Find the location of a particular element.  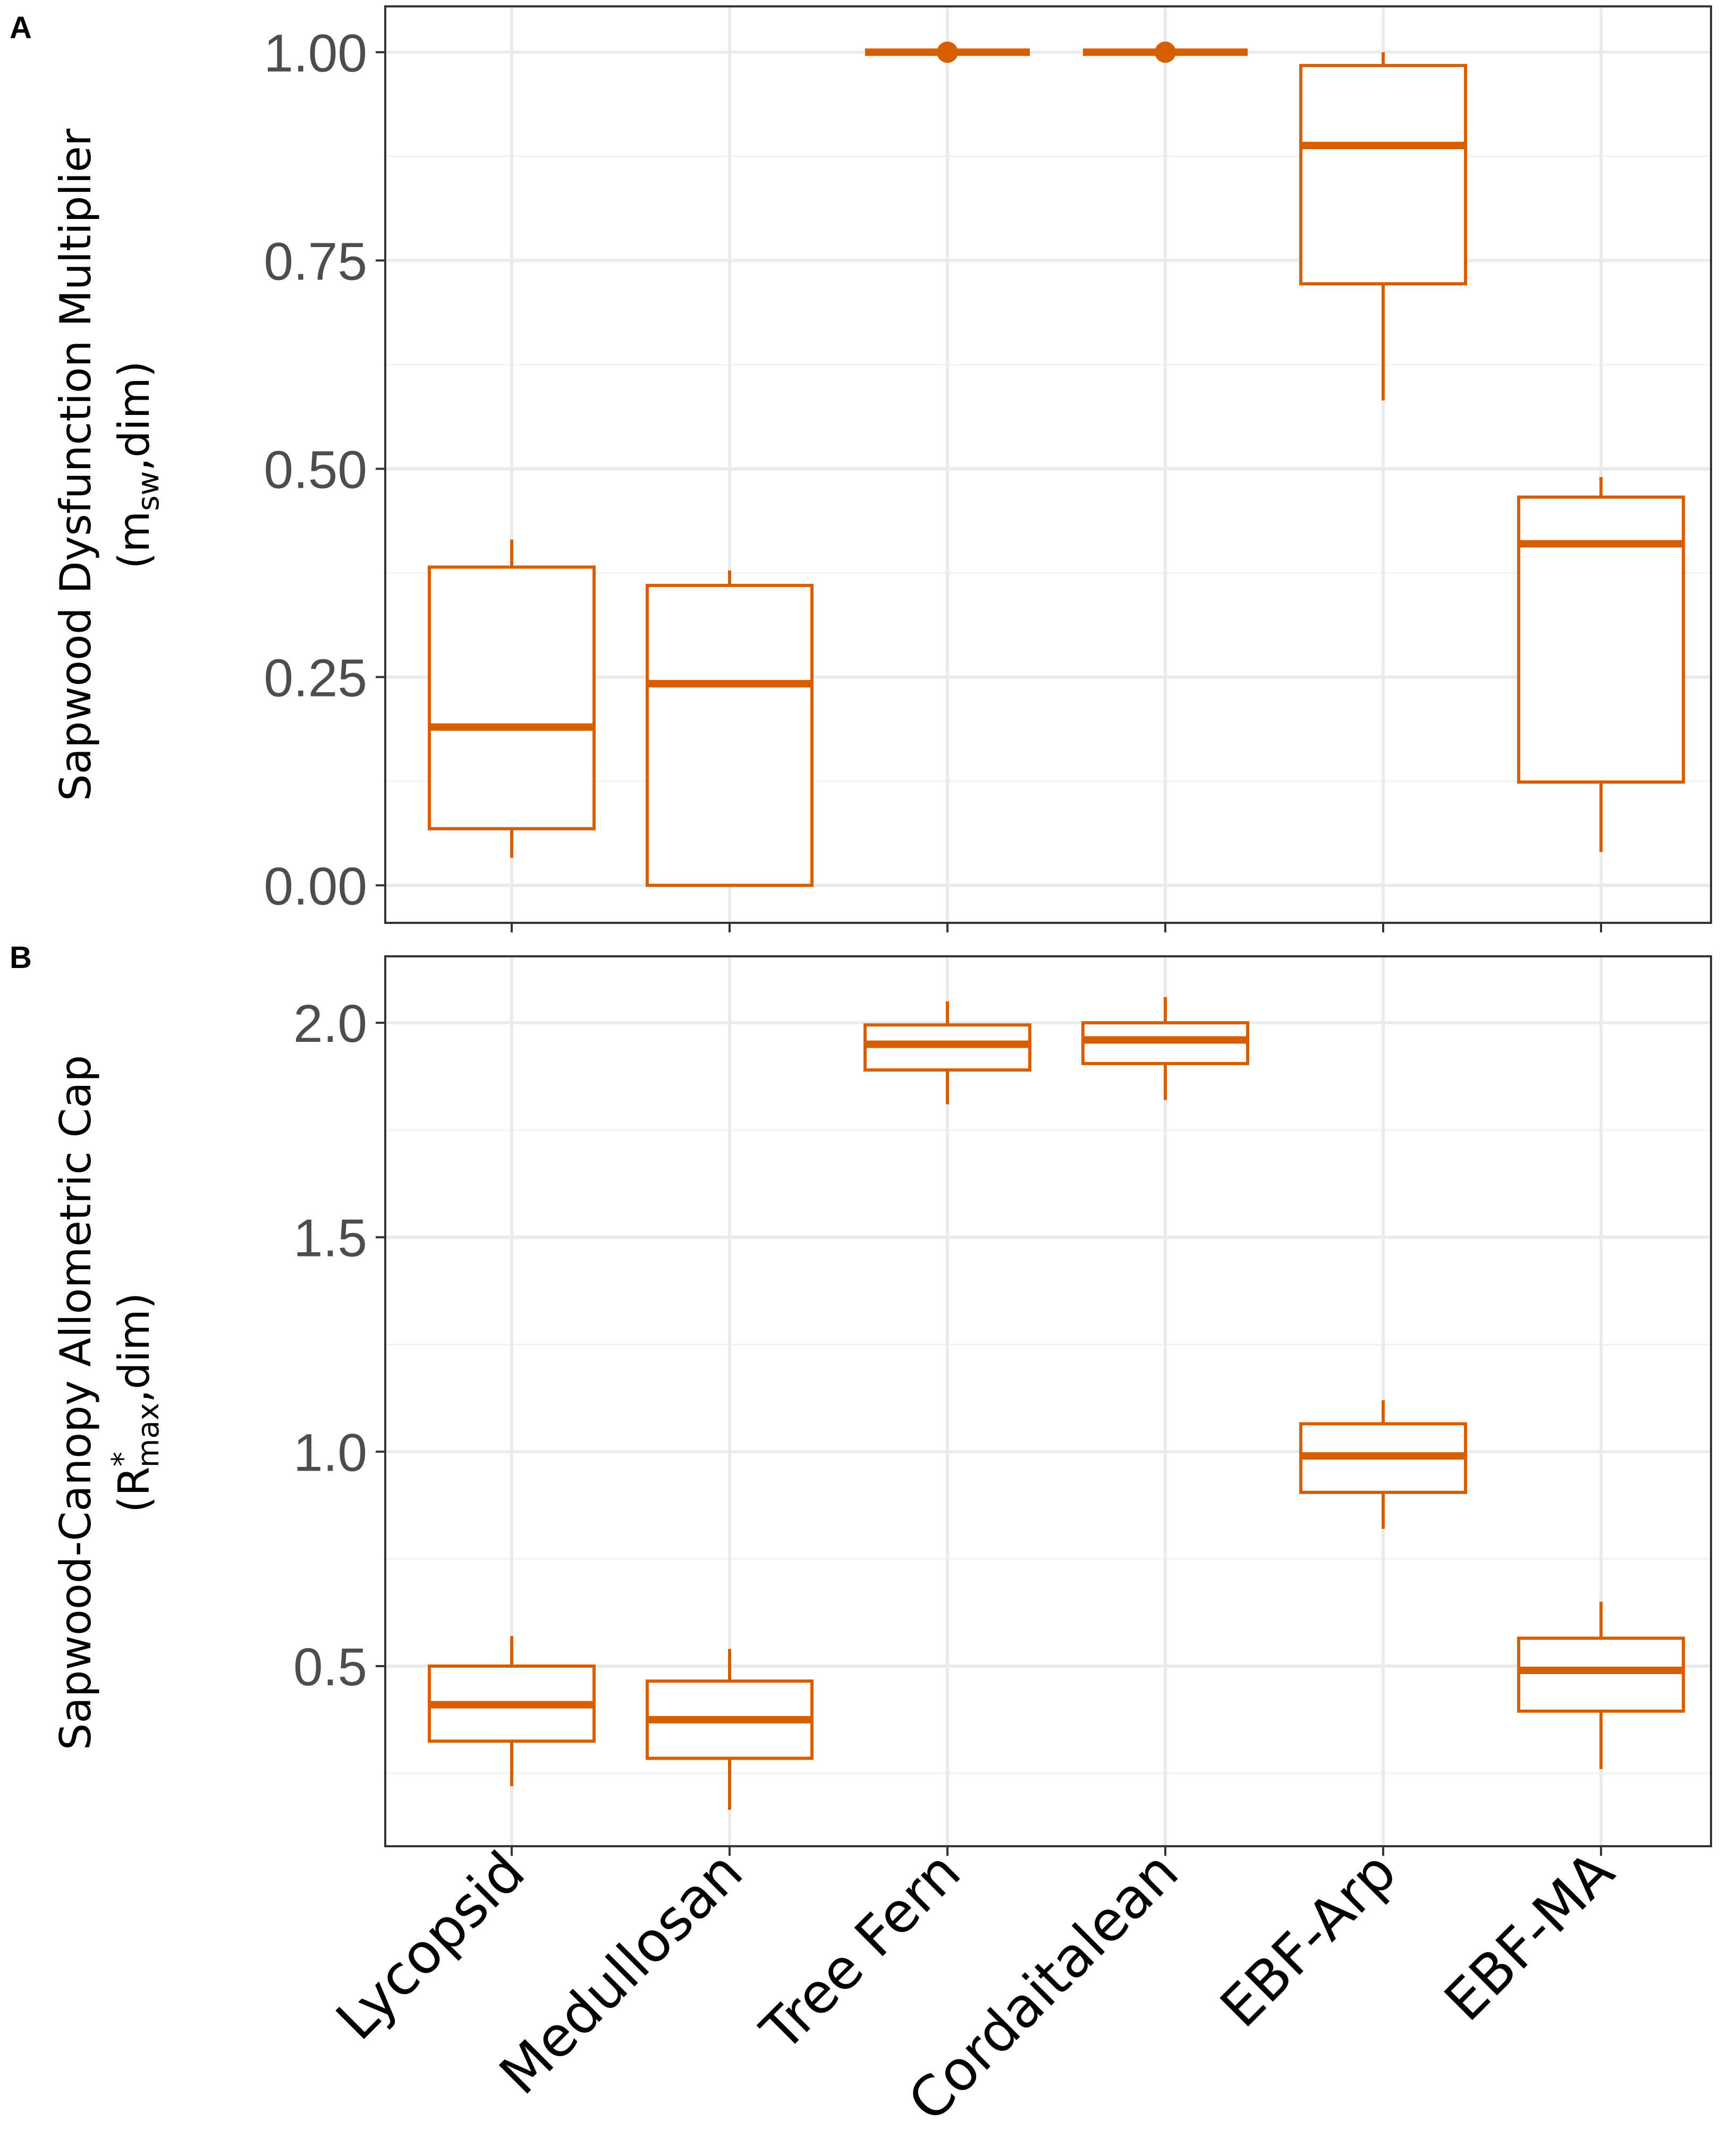

panel-a-ylabel-main: Sapwood Dysfunction Multiplier is located at coordinates (75, 465).